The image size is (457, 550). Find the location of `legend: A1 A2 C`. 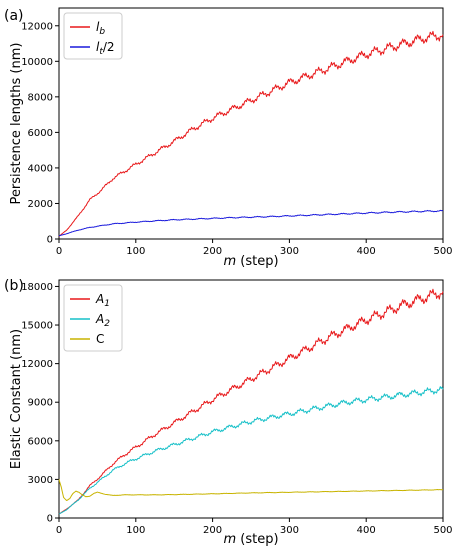

legend: A1 A2 C is located at coordinates (93, 318).